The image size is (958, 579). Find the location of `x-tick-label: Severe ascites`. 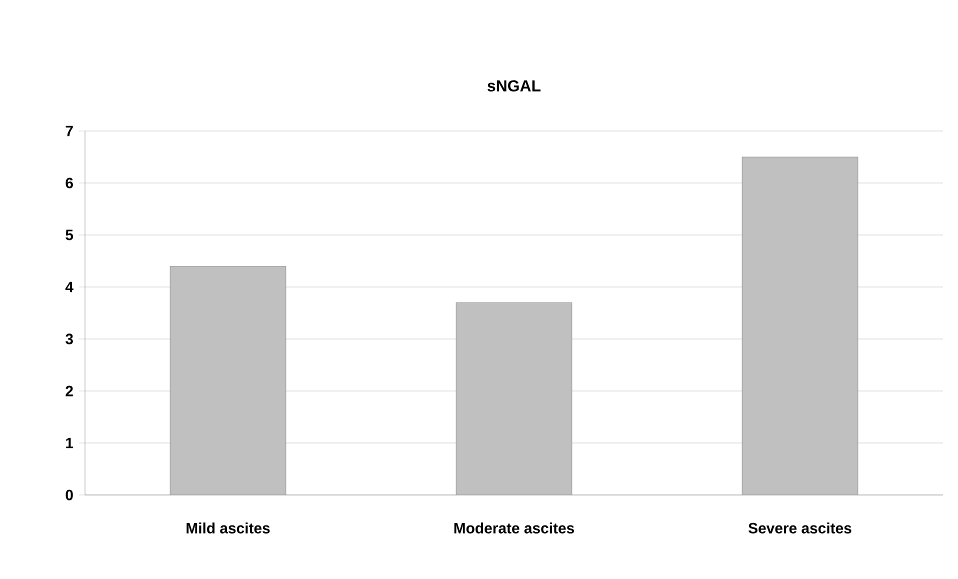

x-tick-label: Severe ascites is located at coordinates (800, 528).